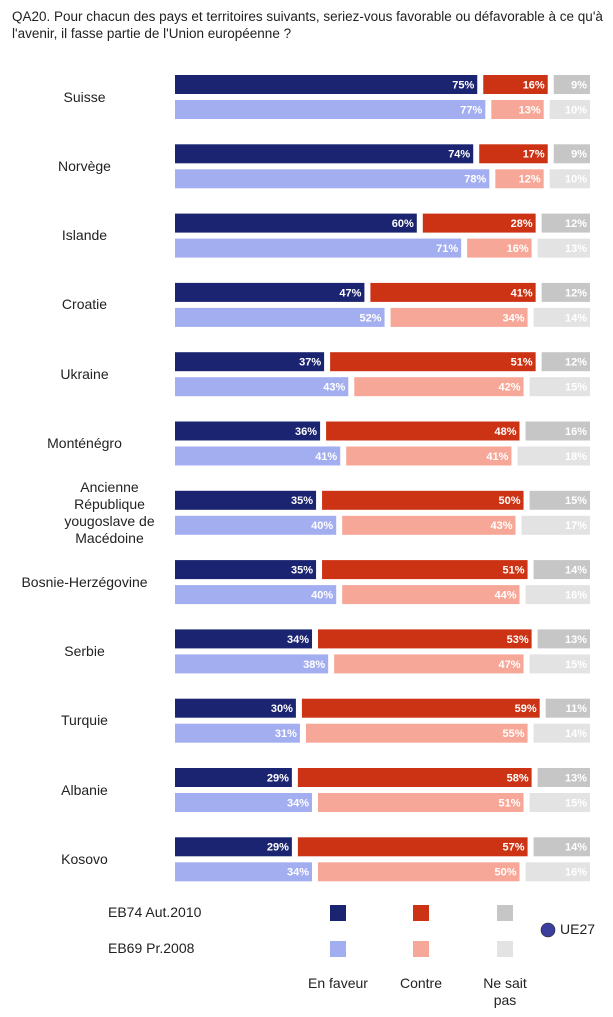 This screenshot has height=1017, width=613. Describe the element at coordinates (84, 720) in the screenshot. I see `category-label: Turquie` at that location.